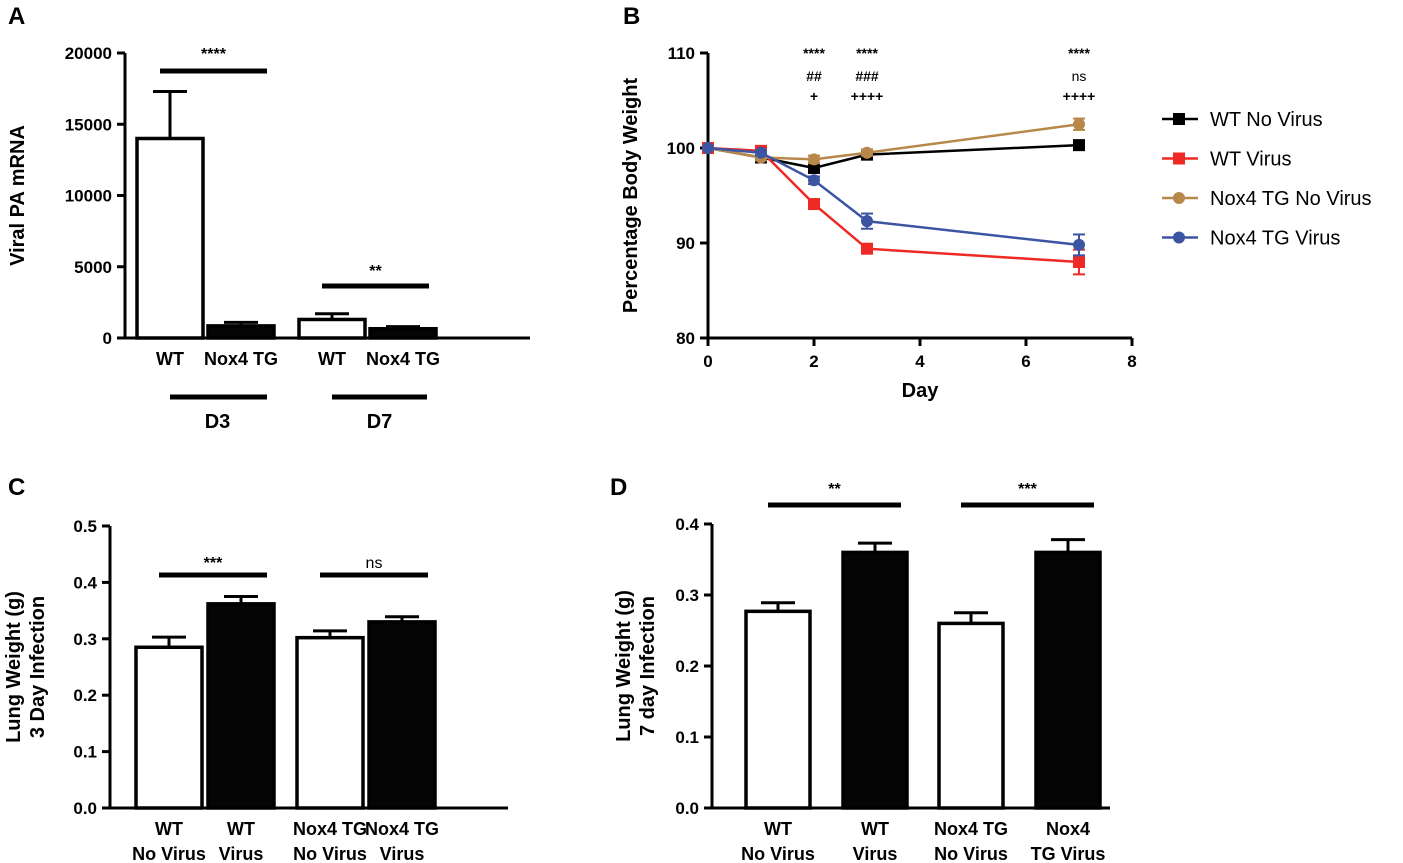 This screenshot has height=863, width=1403. I want to click on y-tick-label: 15000, so click(88, 124).